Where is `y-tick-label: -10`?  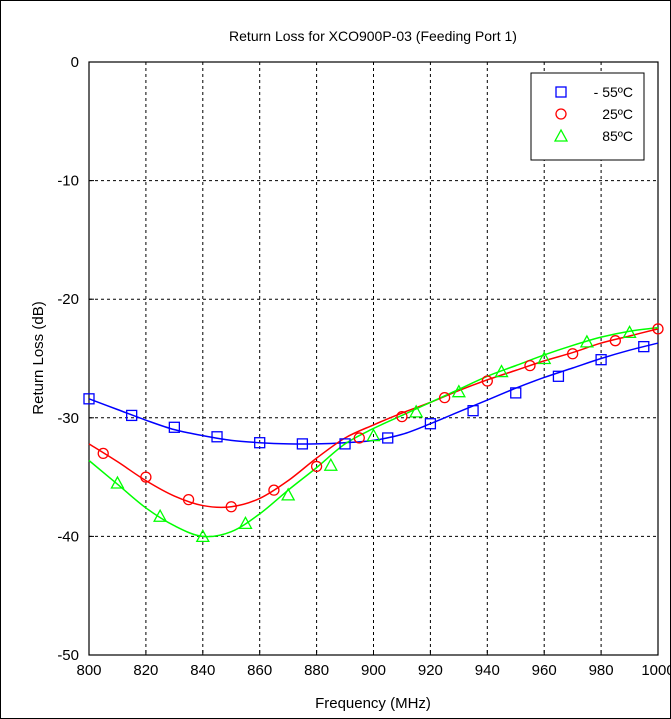 y-tick-label: -10 is located at coordinates (68, 181).